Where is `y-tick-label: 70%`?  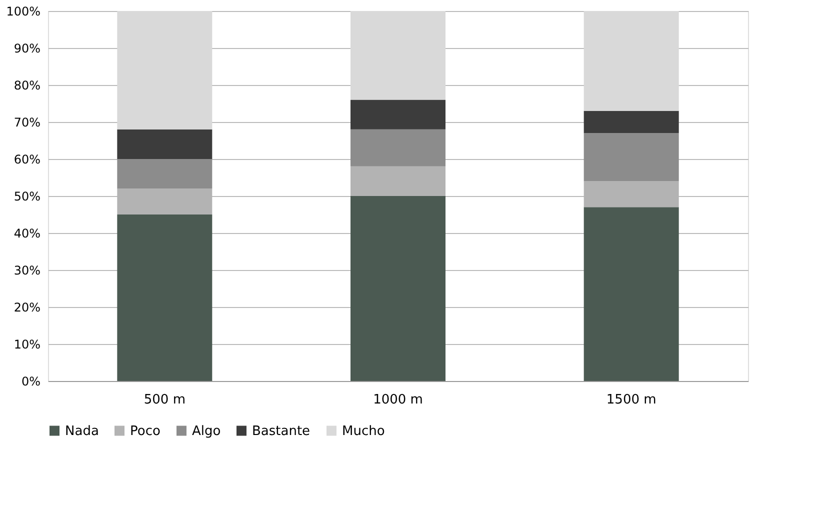
y-tick-label: 70% is located at coordinates (27, 123).